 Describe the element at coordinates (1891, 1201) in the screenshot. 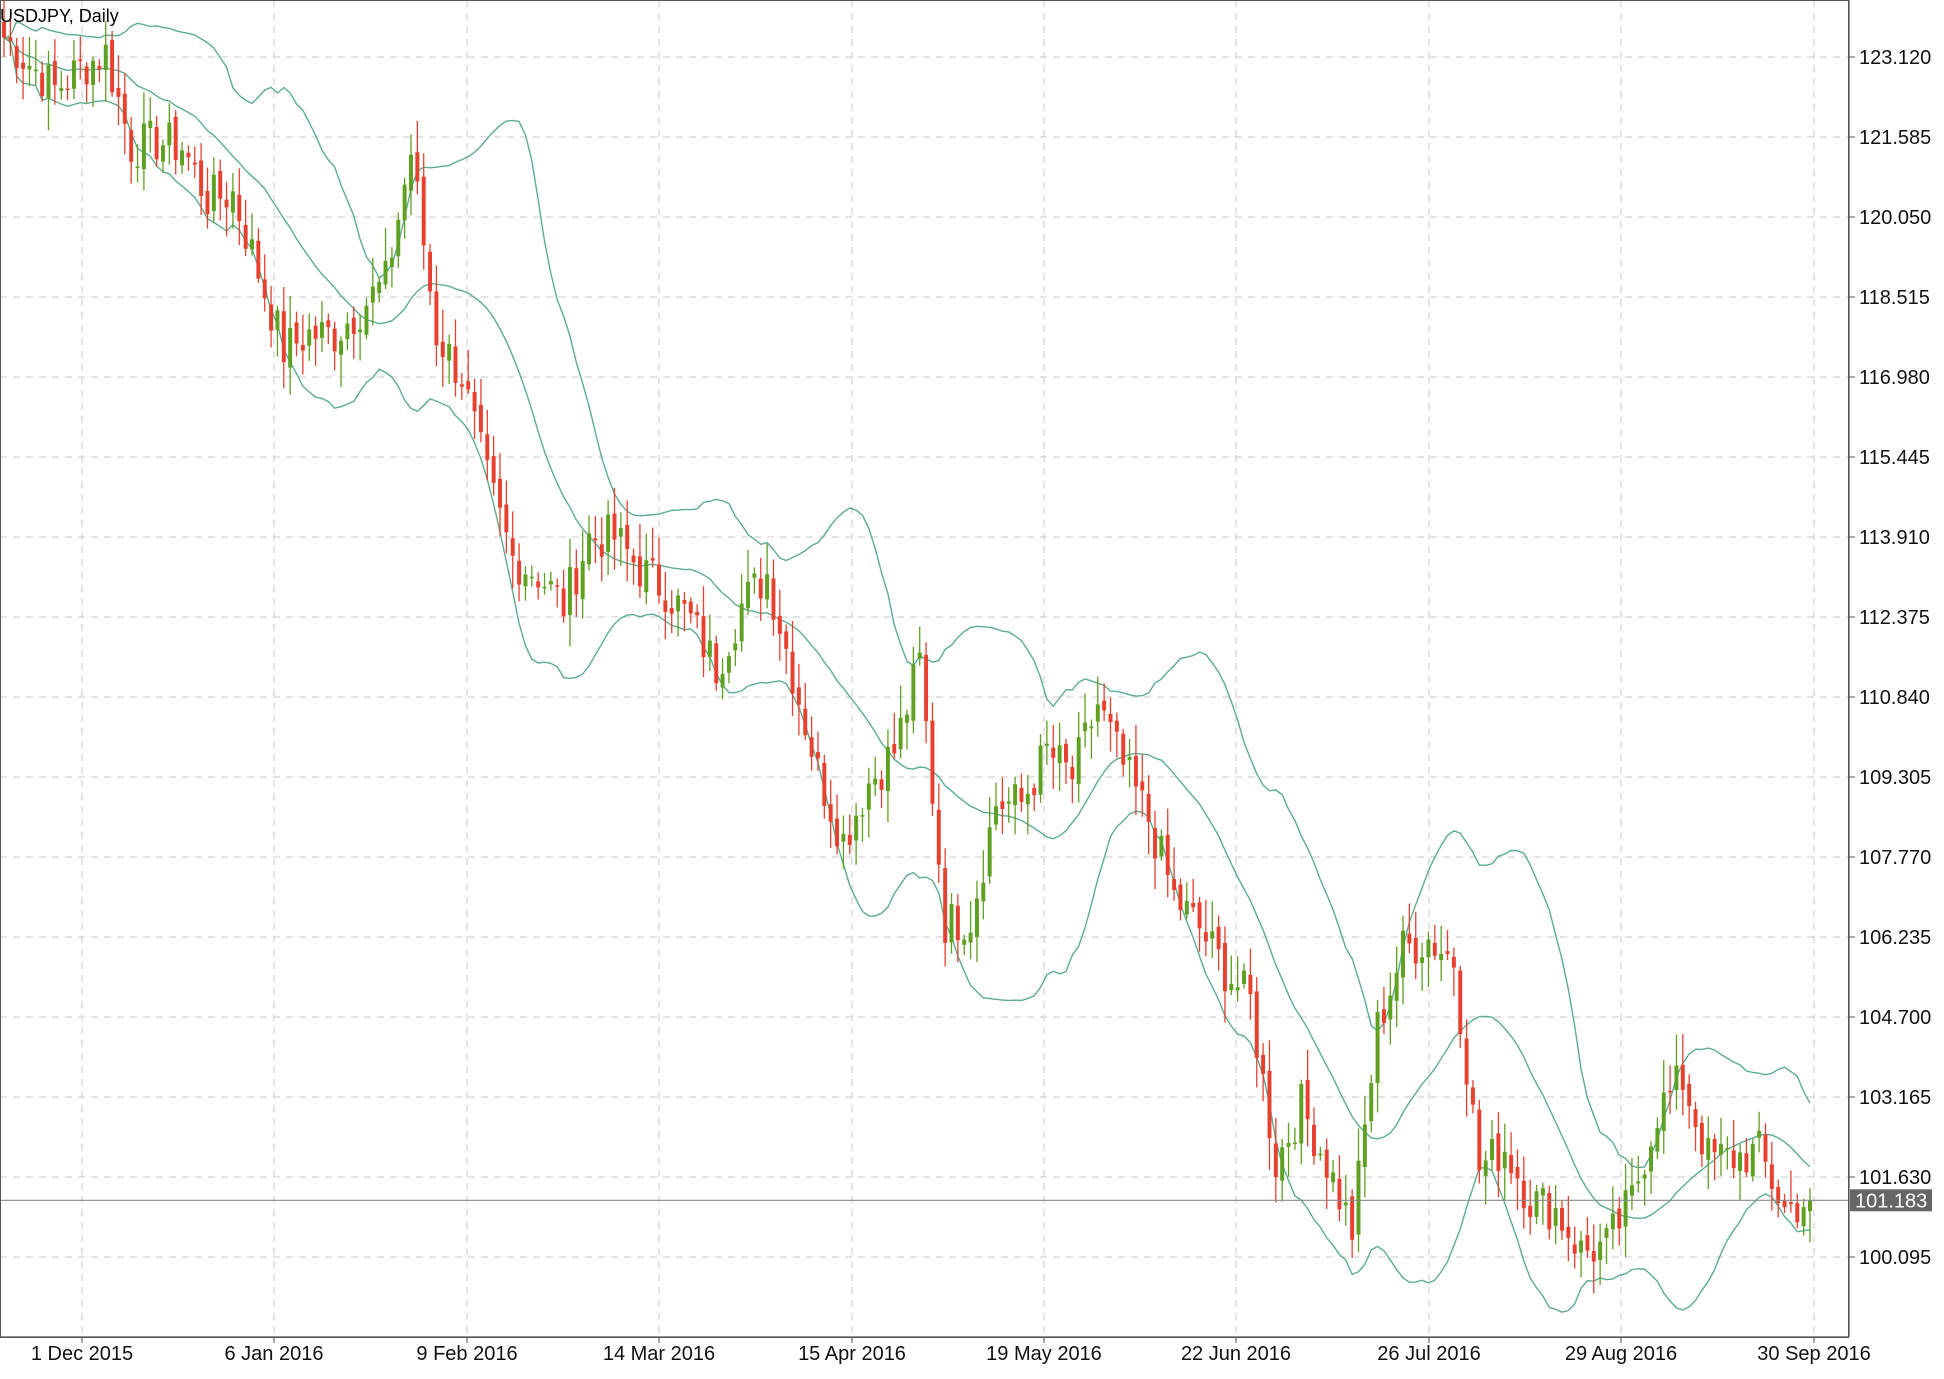

I see `current-price-label: 101.183` at that location.